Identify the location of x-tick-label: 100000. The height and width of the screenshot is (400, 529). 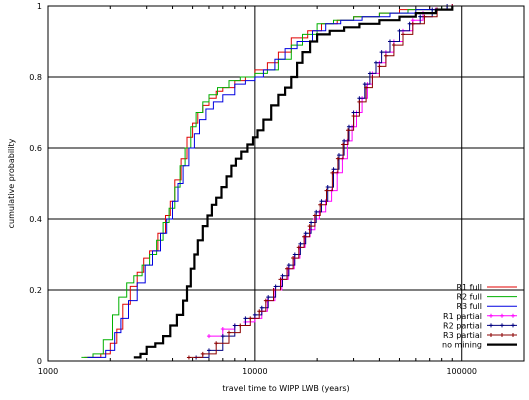
(461, 371).